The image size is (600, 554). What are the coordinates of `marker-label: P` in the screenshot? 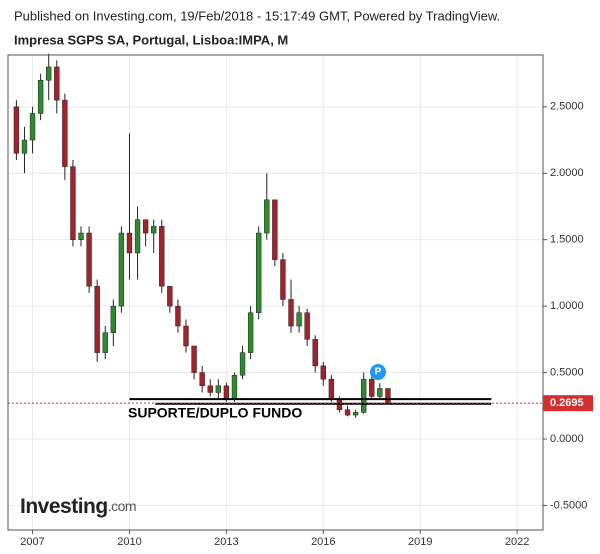 It's located at (378, 372).